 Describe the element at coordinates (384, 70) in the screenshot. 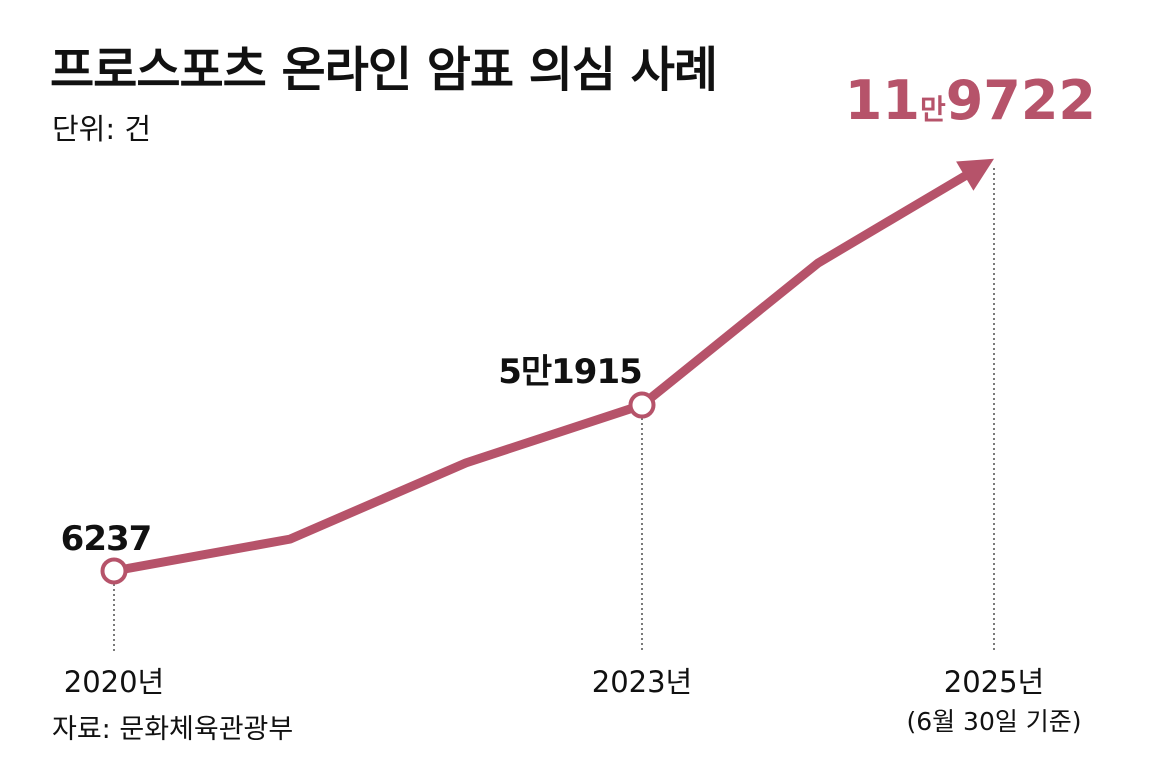

I see `chart-title: 프로스포츠 온라인 암표 의심 사례` at that location.